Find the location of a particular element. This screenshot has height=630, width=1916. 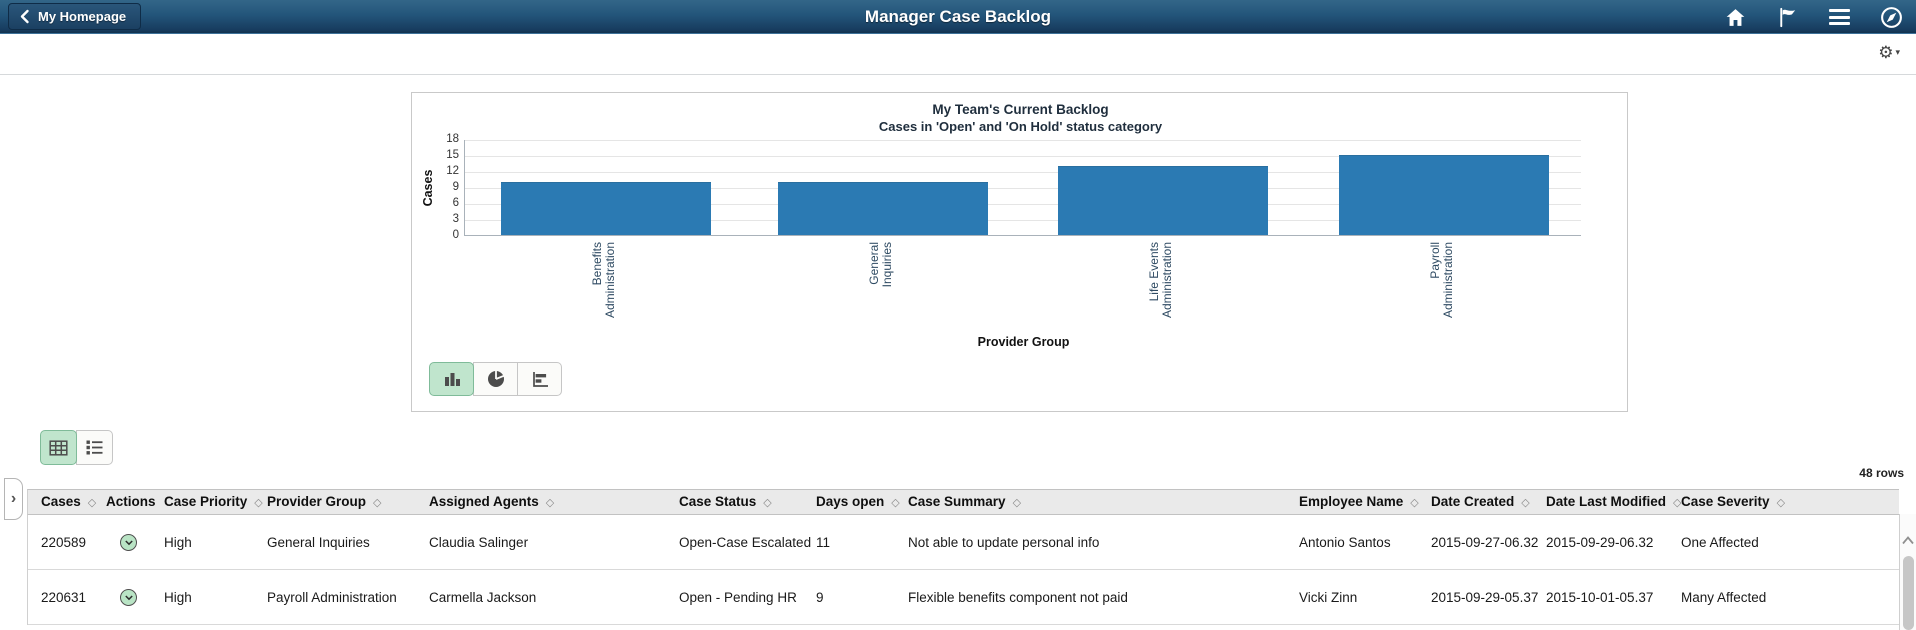

gear-icon: ⚙ ▾ is located at coordinates (1889, 52).